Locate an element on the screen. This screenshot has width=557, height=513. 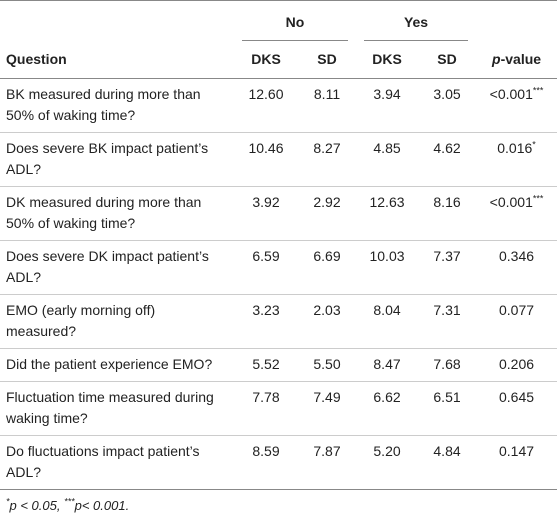
value-cell: 10.03 is located at coordinates (387, 267).